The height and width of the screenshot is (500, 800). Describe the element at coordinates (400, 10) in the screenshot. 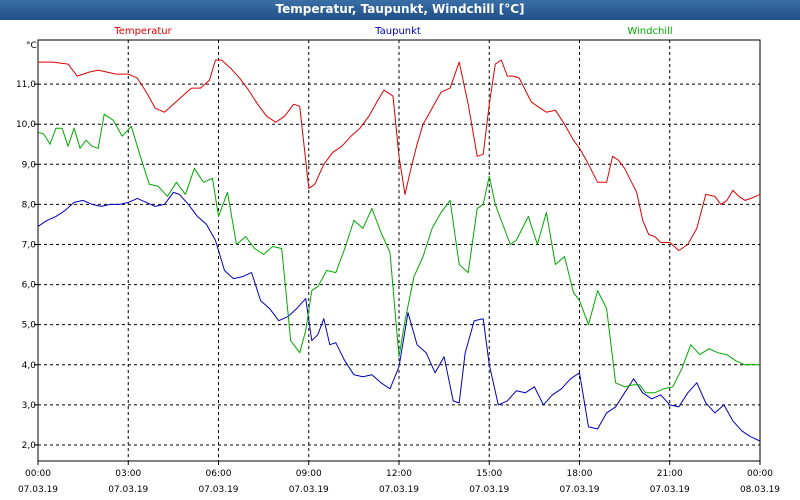

I see `chart-title: Temperatur, Taupunkt, Windchill [°C]` at that location.